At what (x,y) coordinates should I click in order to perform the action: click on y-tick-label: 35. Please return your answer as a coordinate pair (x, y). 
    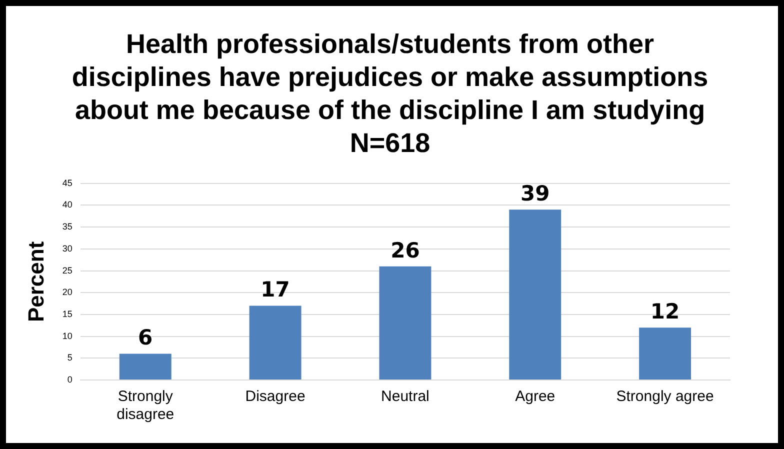
    Looking at the image, I should click on (67, 227).